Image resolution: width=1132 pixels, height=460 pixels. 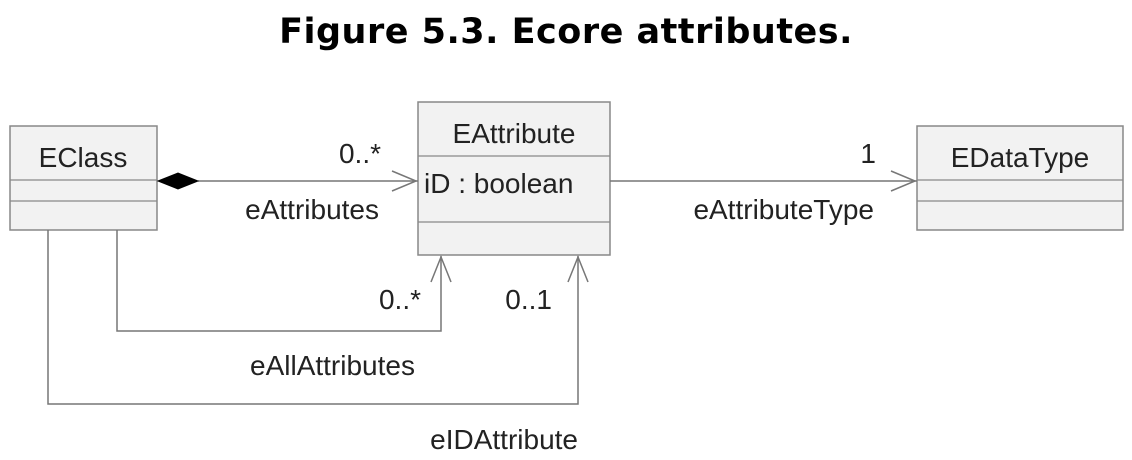 What do you see at coordinates (566, 32) in the screenshot?
I see `figure-title: Figure 5.3. Ecore attributes.` at bounding box center [566, 32].